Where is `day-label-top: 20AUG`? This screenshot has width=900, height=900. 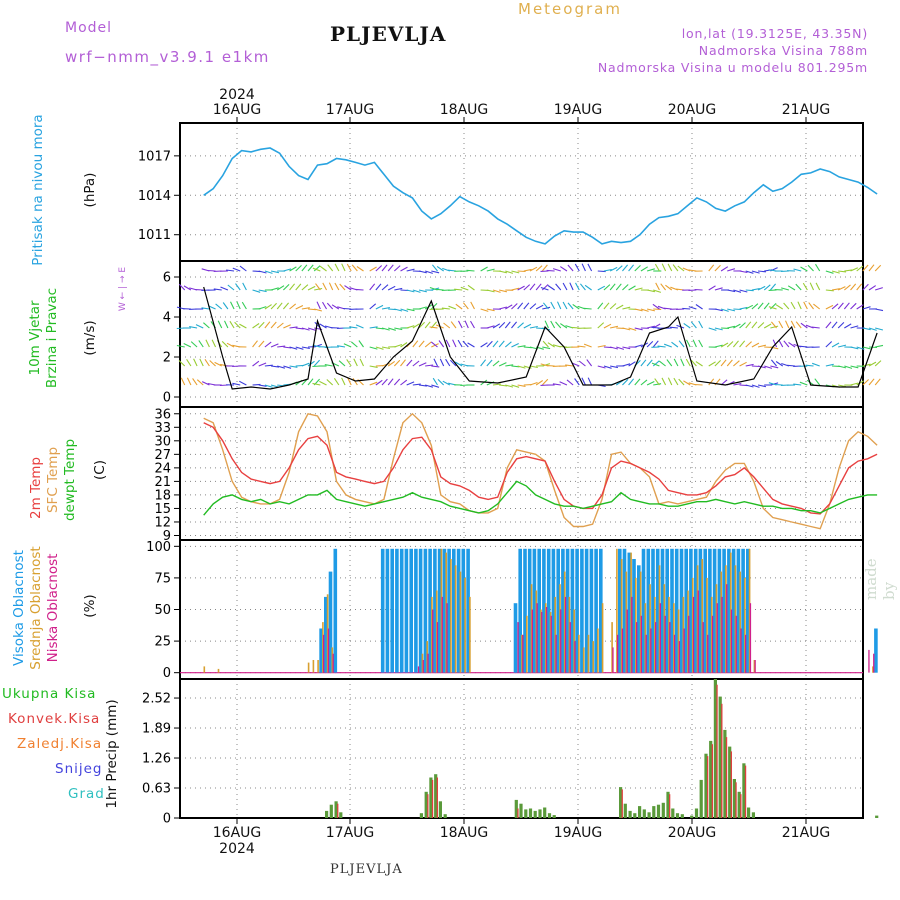
day-label-top: 20AUG is located at coordinates (692, 110).